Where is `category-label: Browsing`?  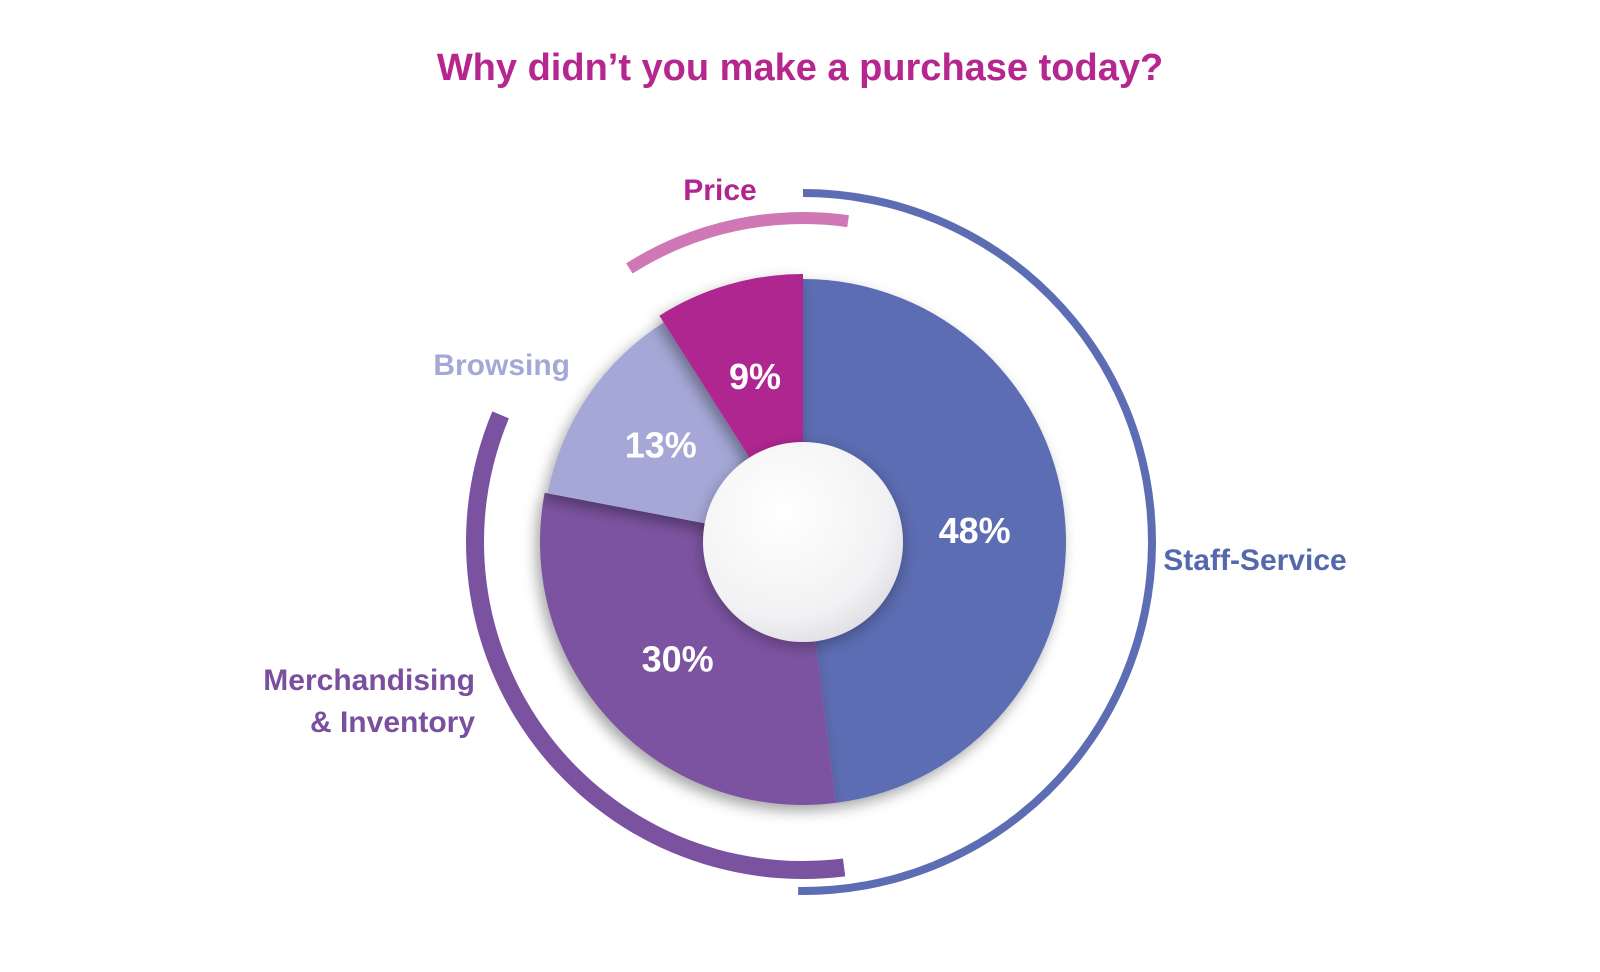 category-label: Browsing is located at coordinates (501, 365).